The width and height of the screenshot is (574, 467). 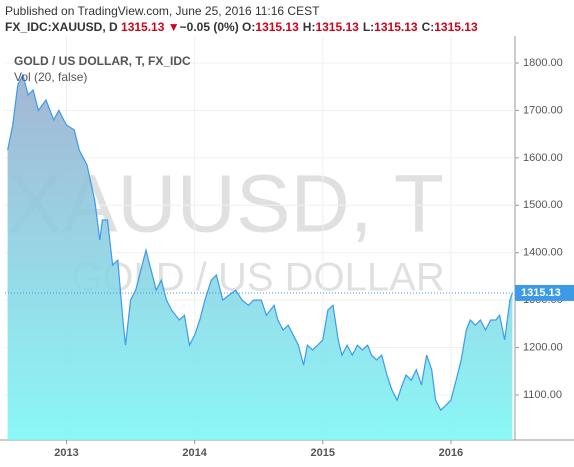 I want to click on y-tick-label: 1200.00, so click(x=543, y=347).